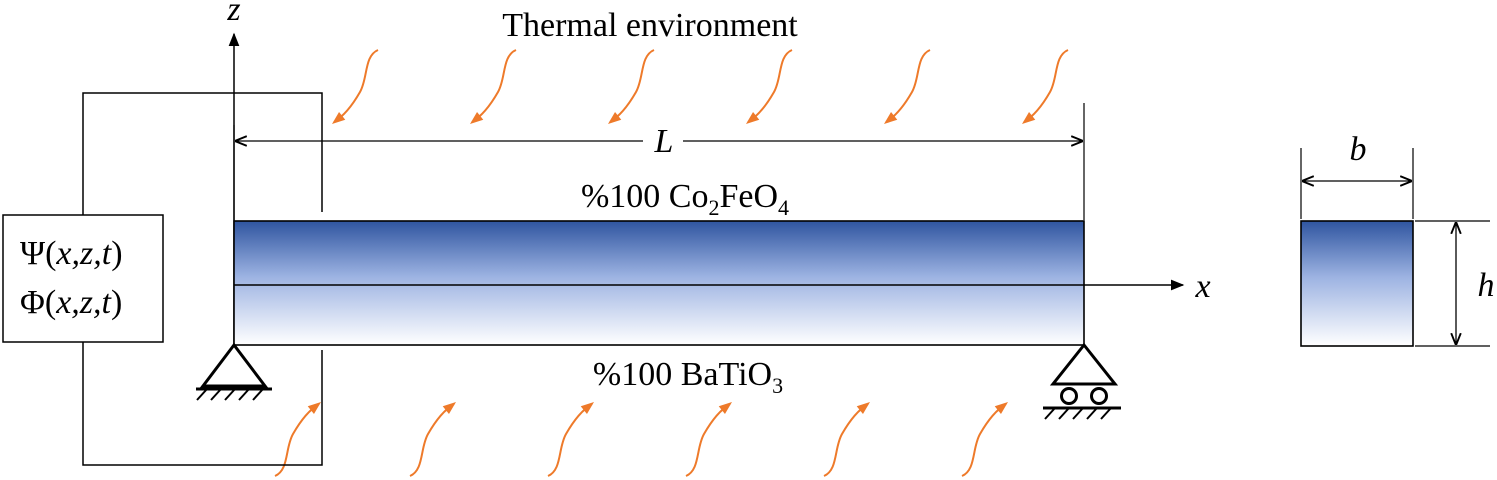 The height and width of the screenshot is (480, 1497). Describe the element at coordinates (202, 404) in the screenshot. I see `circuit-wire-lower` at that location.